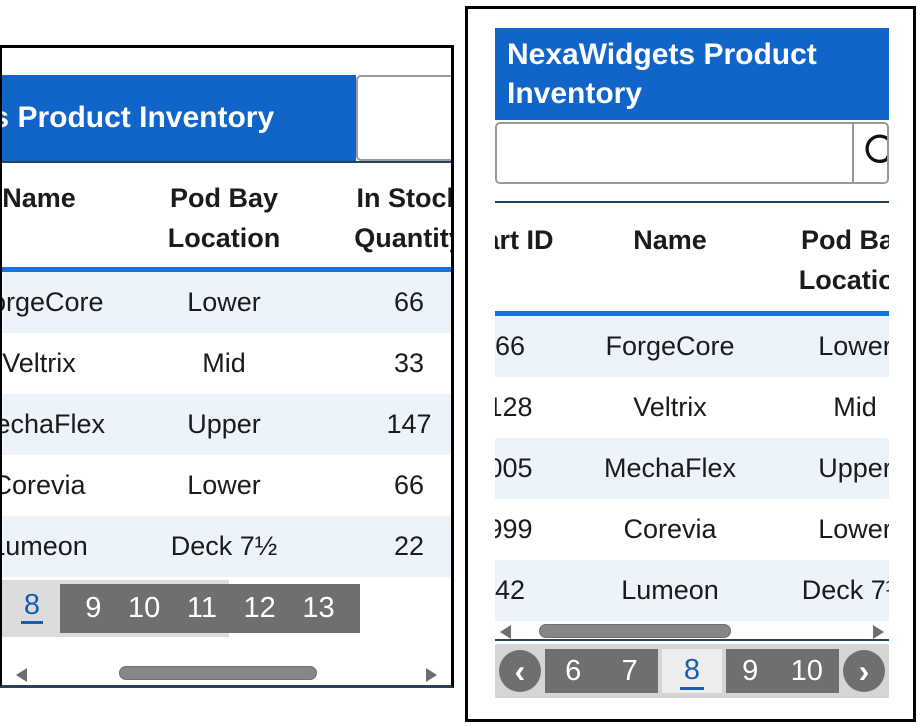  What do you see at coordinates (514, 529) in the screenshot?
I see `cell-part-id: 999` at bounding box center [514, 529].